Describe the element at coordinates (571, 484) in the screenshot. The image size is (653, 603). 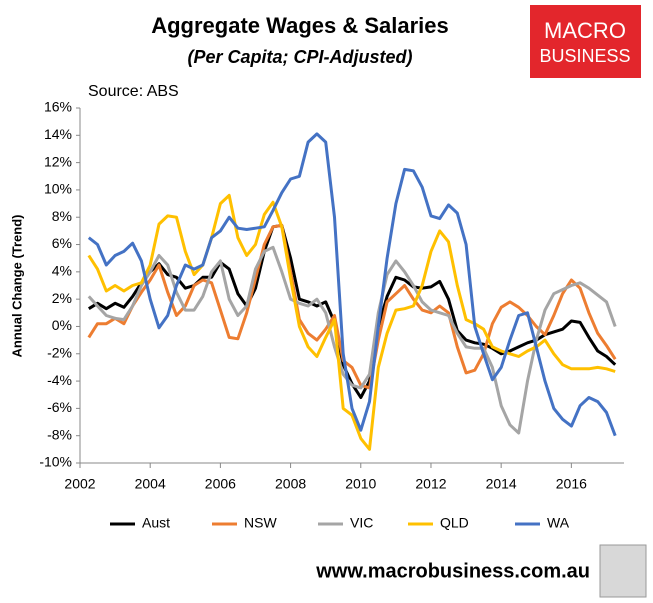
I see `x-tick-label: 2016` at that location.